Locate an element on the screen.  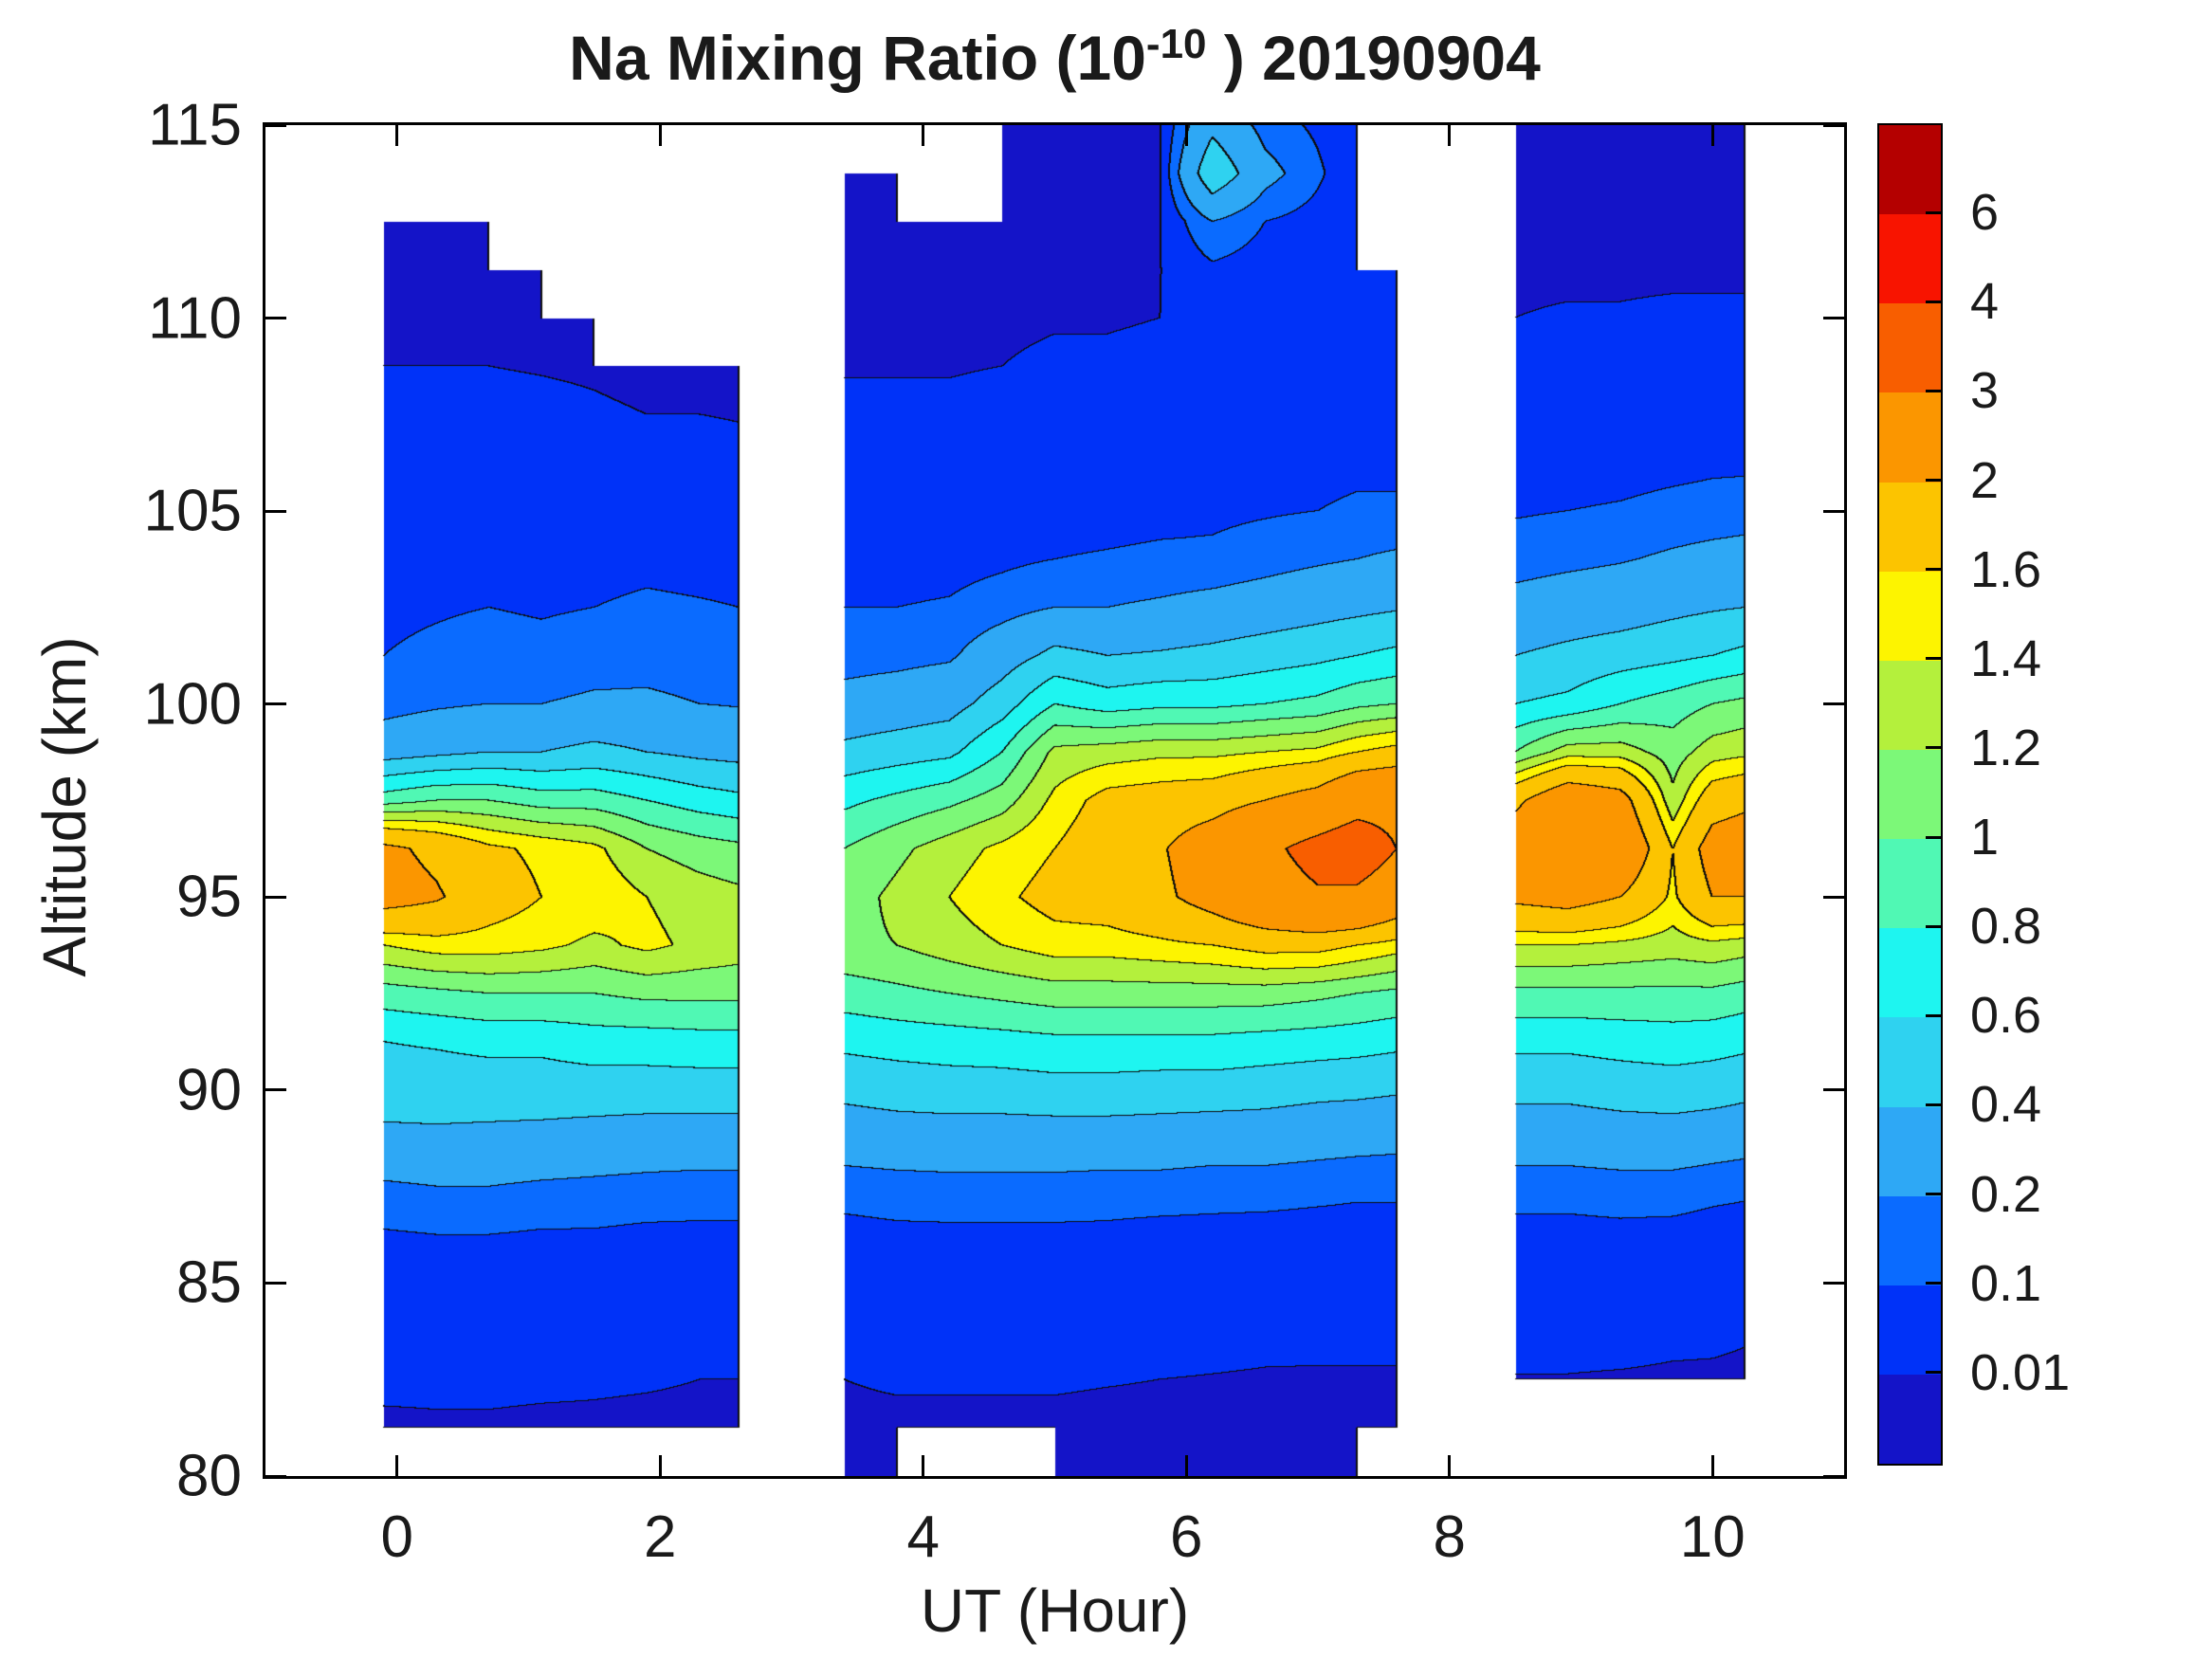
y-tick-label: 115 is located at coordinates (195, 125).